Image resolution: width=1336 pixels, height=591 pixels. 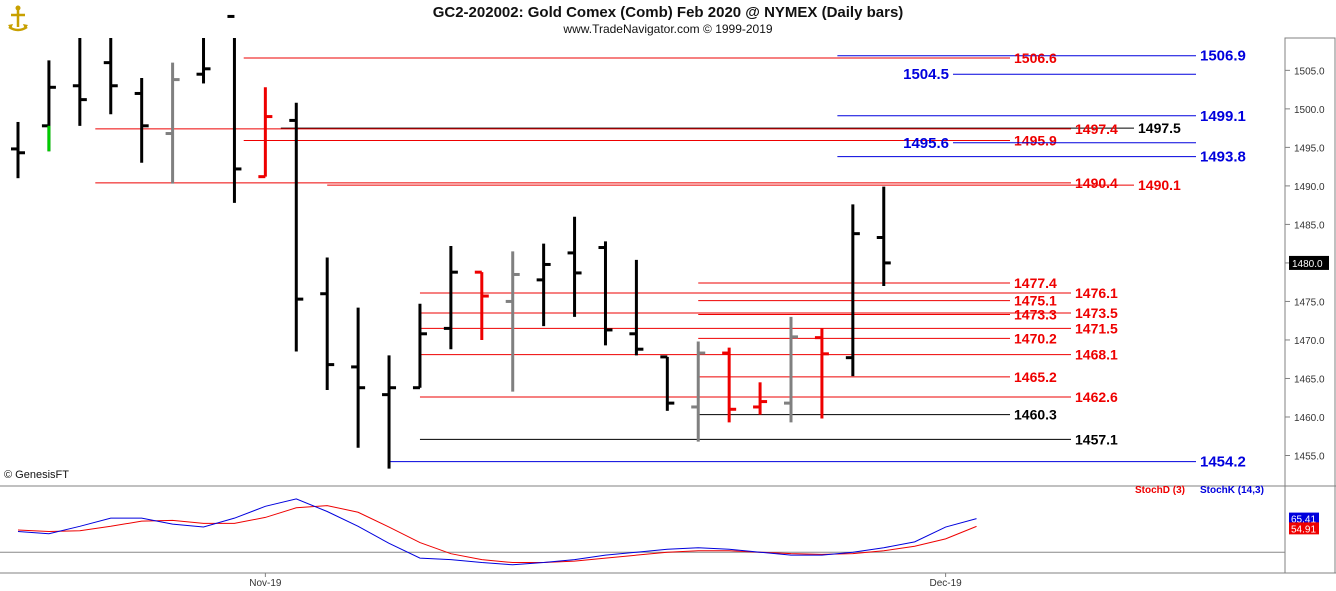 I want to click on price-tick-label: 1495.0, so click(x=1309, y=148).